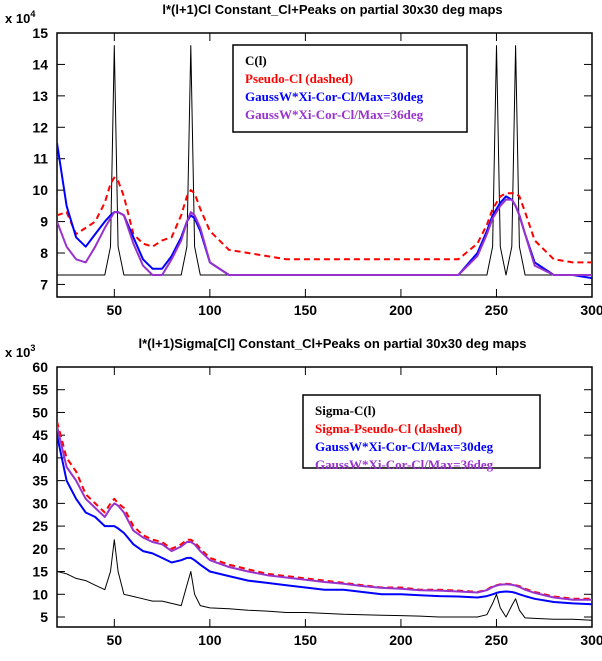  I want to click on y-scale-label: x 104, so click(20, 17).